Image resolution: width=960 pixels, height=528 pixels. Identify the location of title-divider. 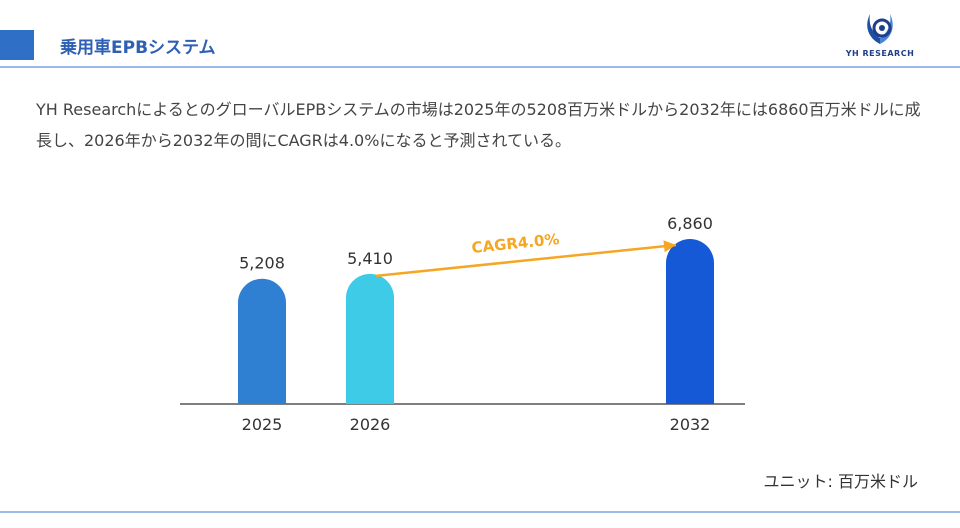
(480, 67).